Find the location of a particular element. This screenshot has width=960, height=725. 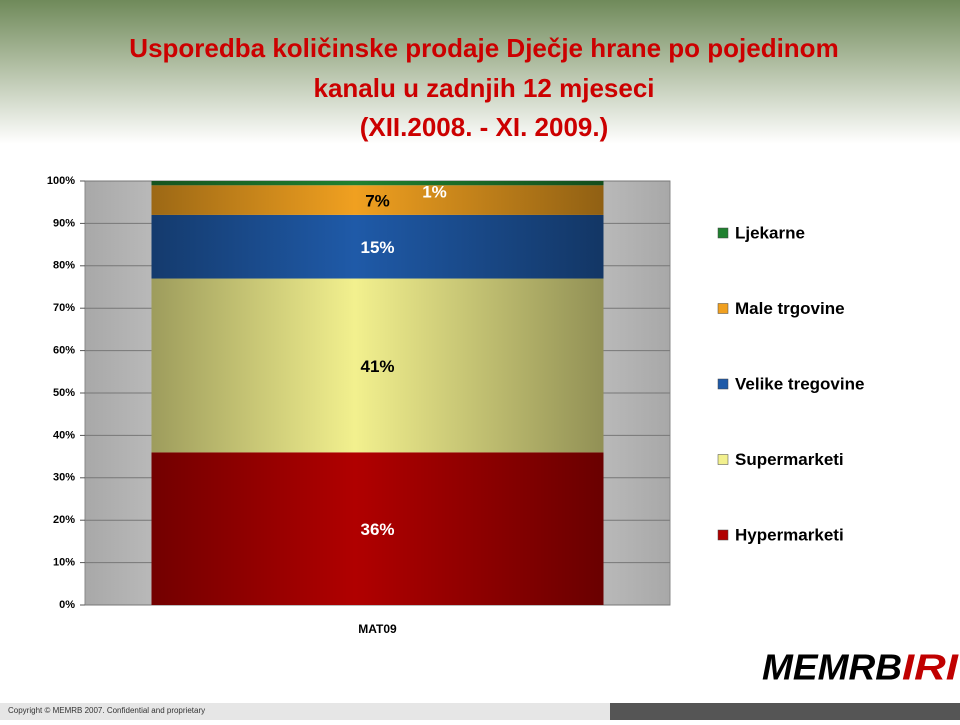

x-tick-label: MAT09 is located at coordinates (377, 629).